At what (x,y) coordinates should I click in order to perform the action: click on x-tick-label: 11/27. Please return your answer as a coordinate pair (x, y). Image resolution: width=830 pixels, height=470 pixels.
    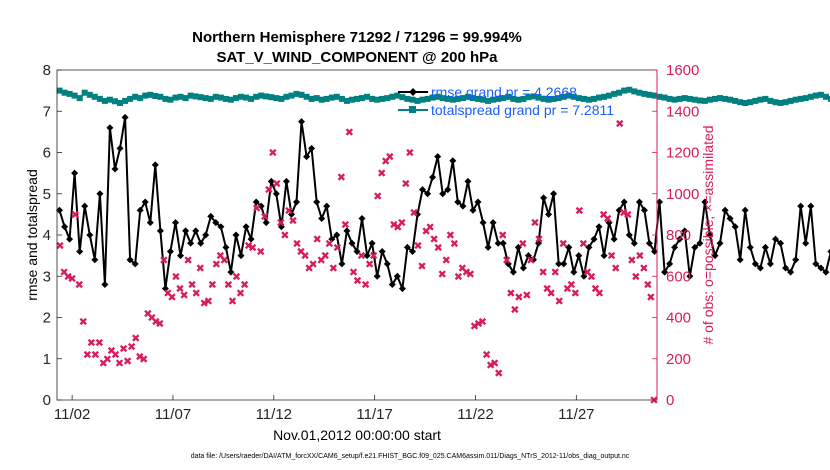
    Looking at the image, I should click on (576, 414).